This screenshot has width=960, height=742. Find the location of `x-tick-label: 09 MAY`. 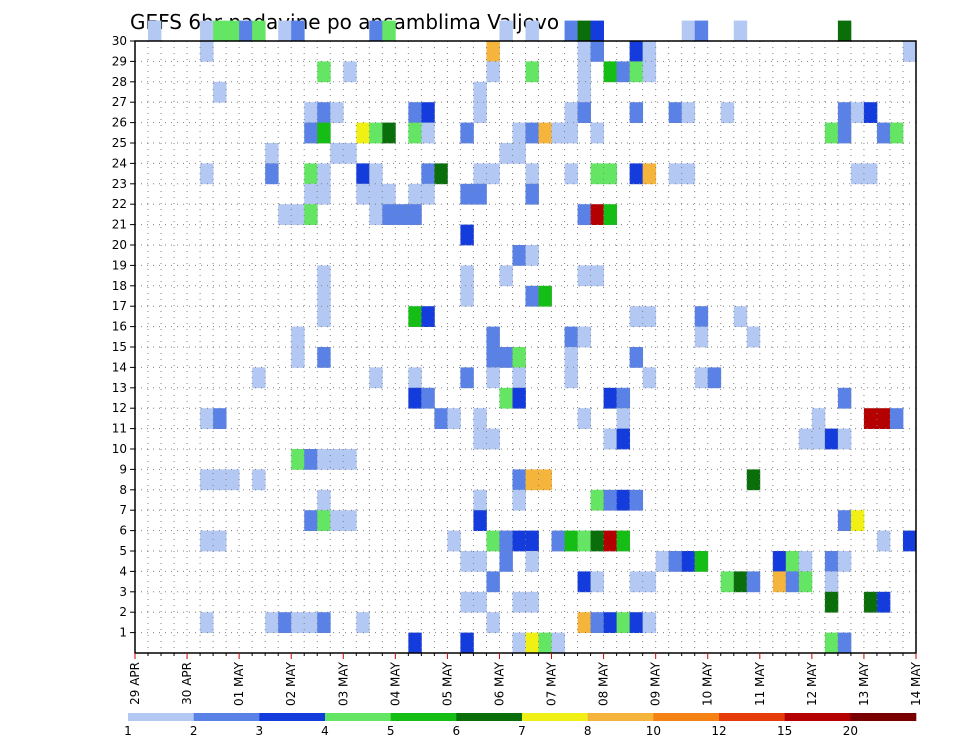

x-tick-label: 09 MAY is located at coordinates (656, 683).